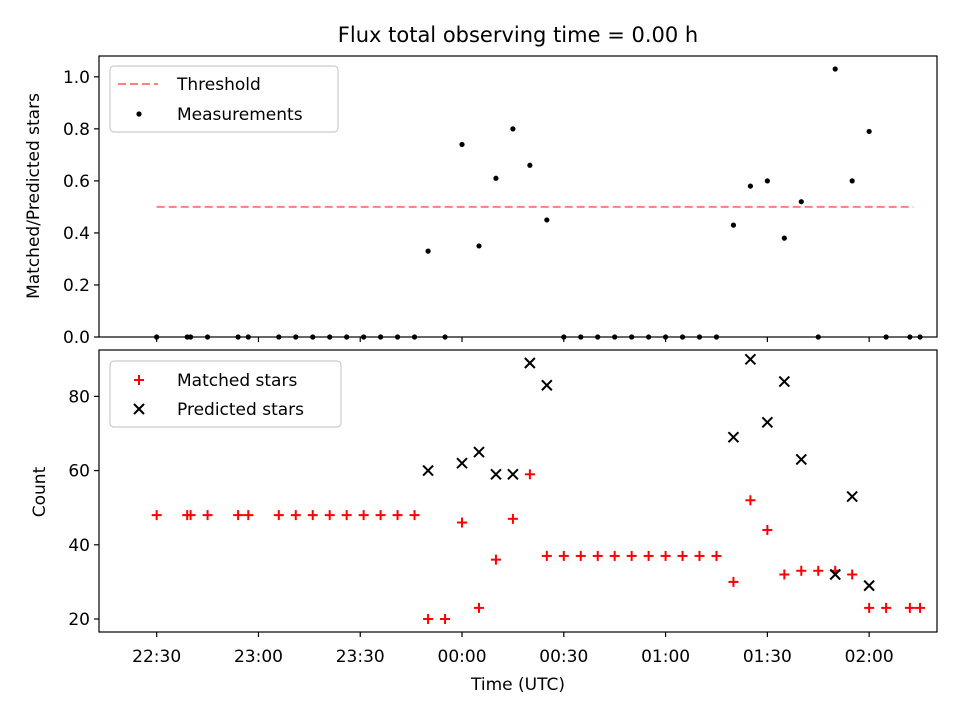  What do you see at coordinates (83, 508) in the screenshot?
I see `count-y-ticks: 20 40 60 80` at bounding box center [83, 508].